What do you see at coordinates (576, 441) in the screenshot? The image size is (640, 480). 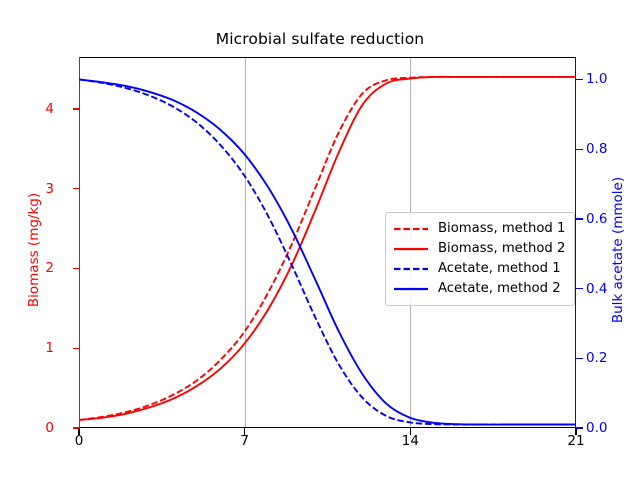 I see `x-tick-label-3: 21` at bounding box center [576, 441].